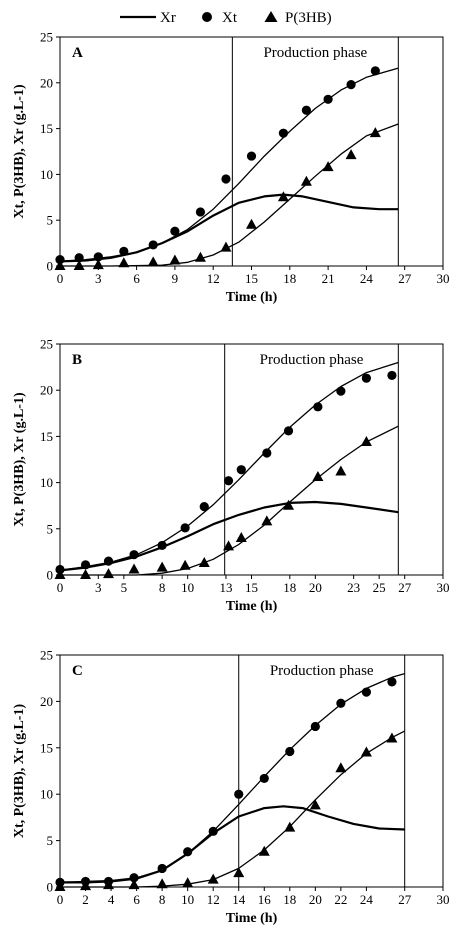 The image size is (474, 951). What do you see at coordinates (19, 459) in the screenshot?
I see `panel-b-y-axis-label: Xt, P(3HB), Xr (g.L-1)` at bounding box center [19, 459].